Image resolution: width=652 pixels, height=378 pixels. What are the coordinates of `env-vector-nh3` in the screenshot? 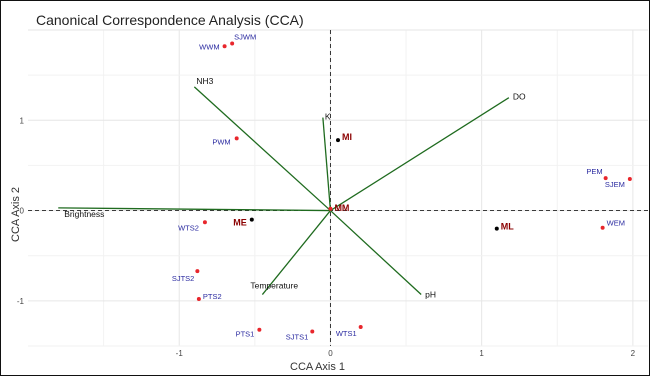 It's located at (262, 149).